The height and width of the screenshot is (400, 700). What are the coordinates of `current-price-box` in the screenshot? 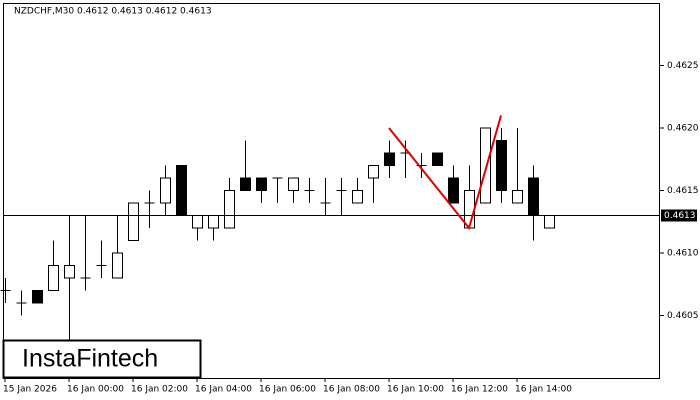 It's located at (679, 215).